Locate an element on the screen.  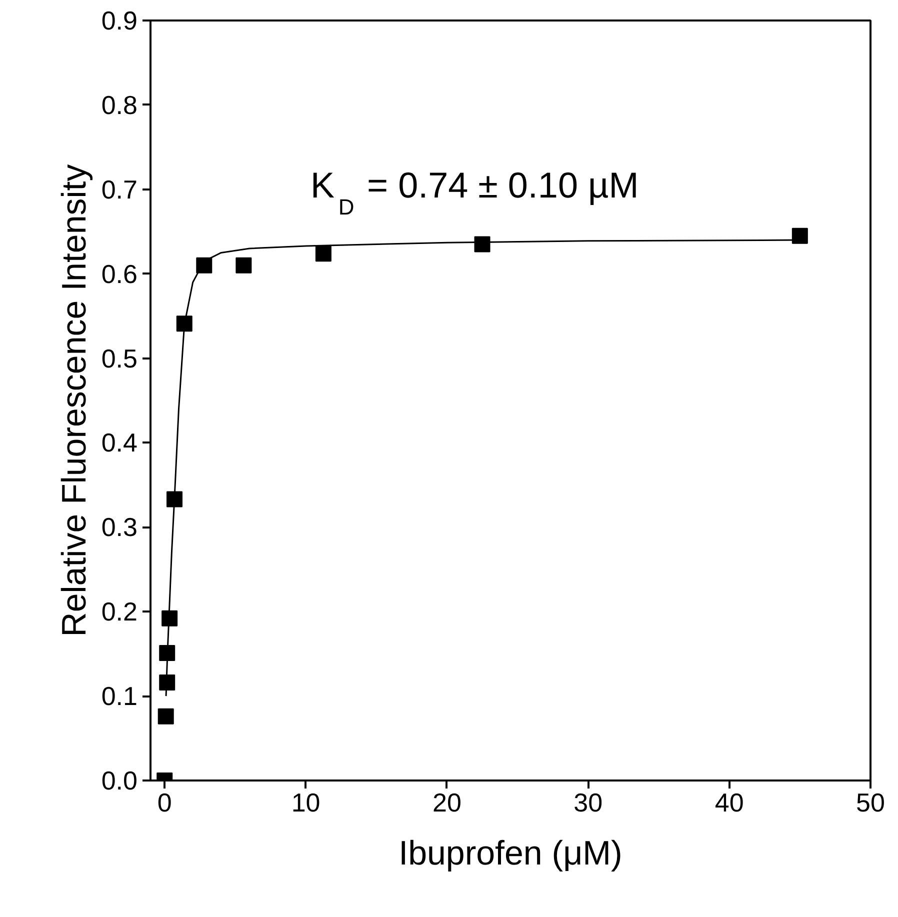
x-axis-title: Ibuprofen (μM) is located at coordinates (510, 853).